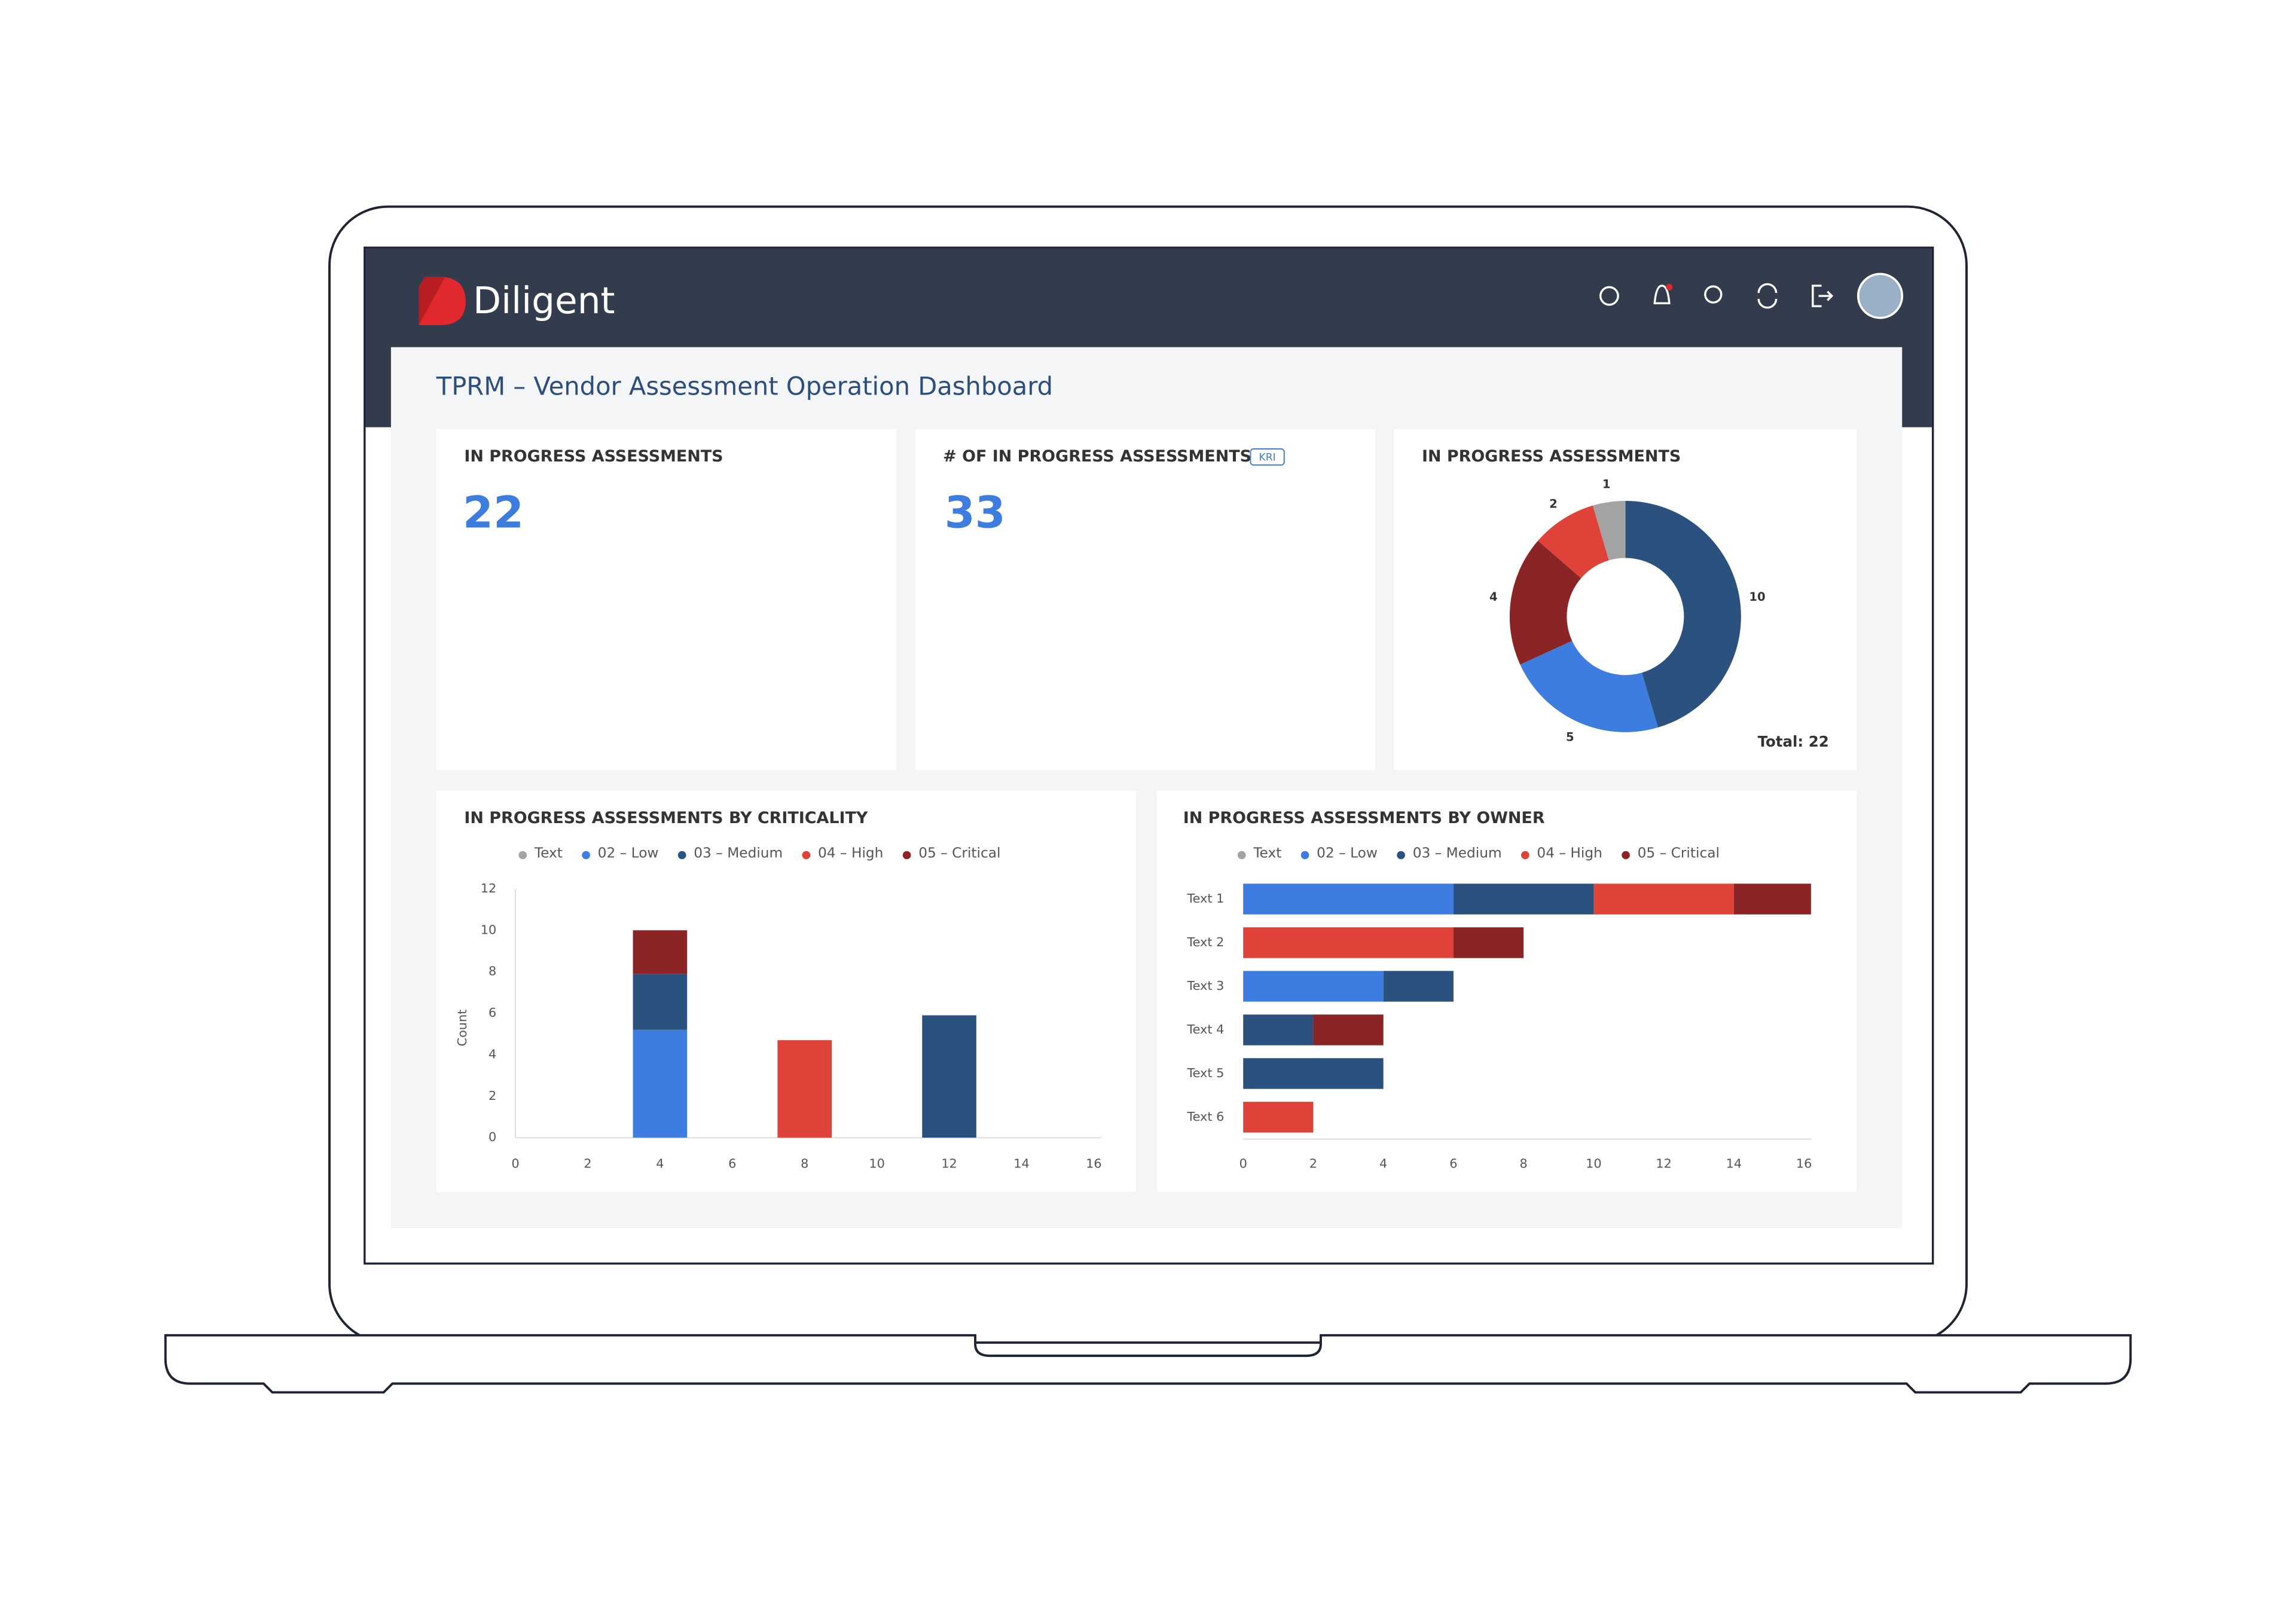  What do you see at coordinates (1669, 287) in the screenshot?
I see `notification-dot` at bounding box center [1669, 287].